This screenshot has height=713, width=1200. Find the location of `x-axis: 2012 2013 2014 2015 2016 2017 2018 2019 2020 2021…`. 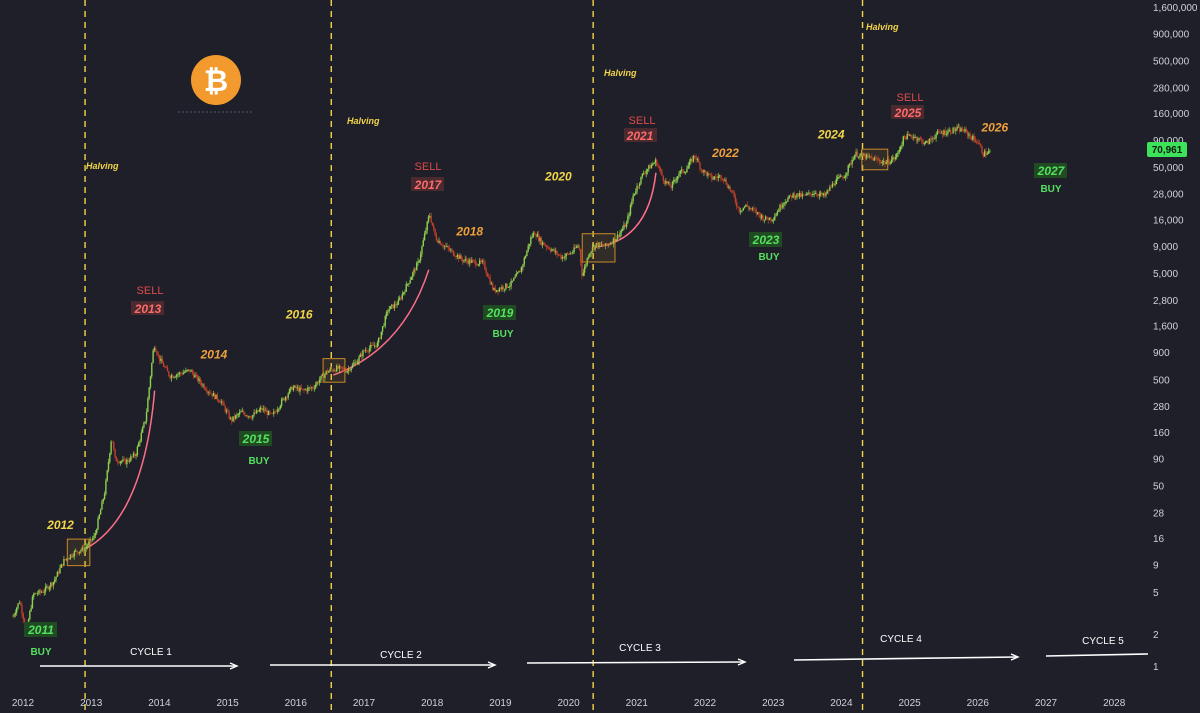

x-axis: 2012 2013 2014 2015 2016 2017 2018 2019 2020 2021… is located at coordinates (569, 703).